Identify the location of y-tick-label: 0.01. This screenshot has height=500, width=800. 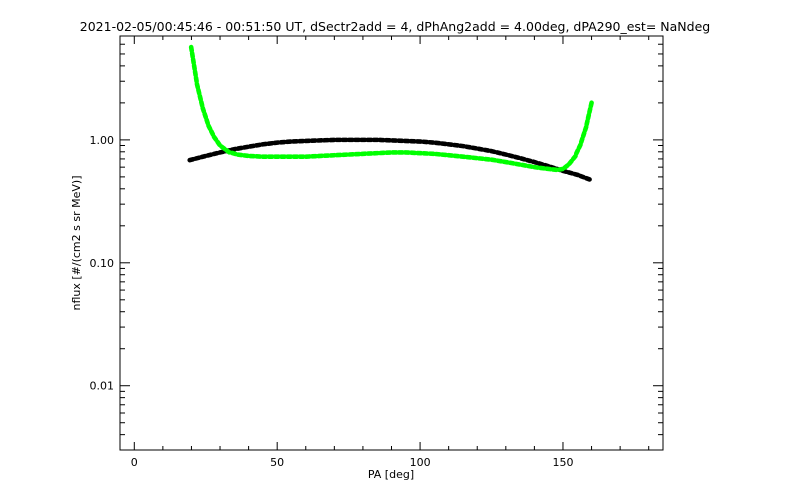
(102, 386).